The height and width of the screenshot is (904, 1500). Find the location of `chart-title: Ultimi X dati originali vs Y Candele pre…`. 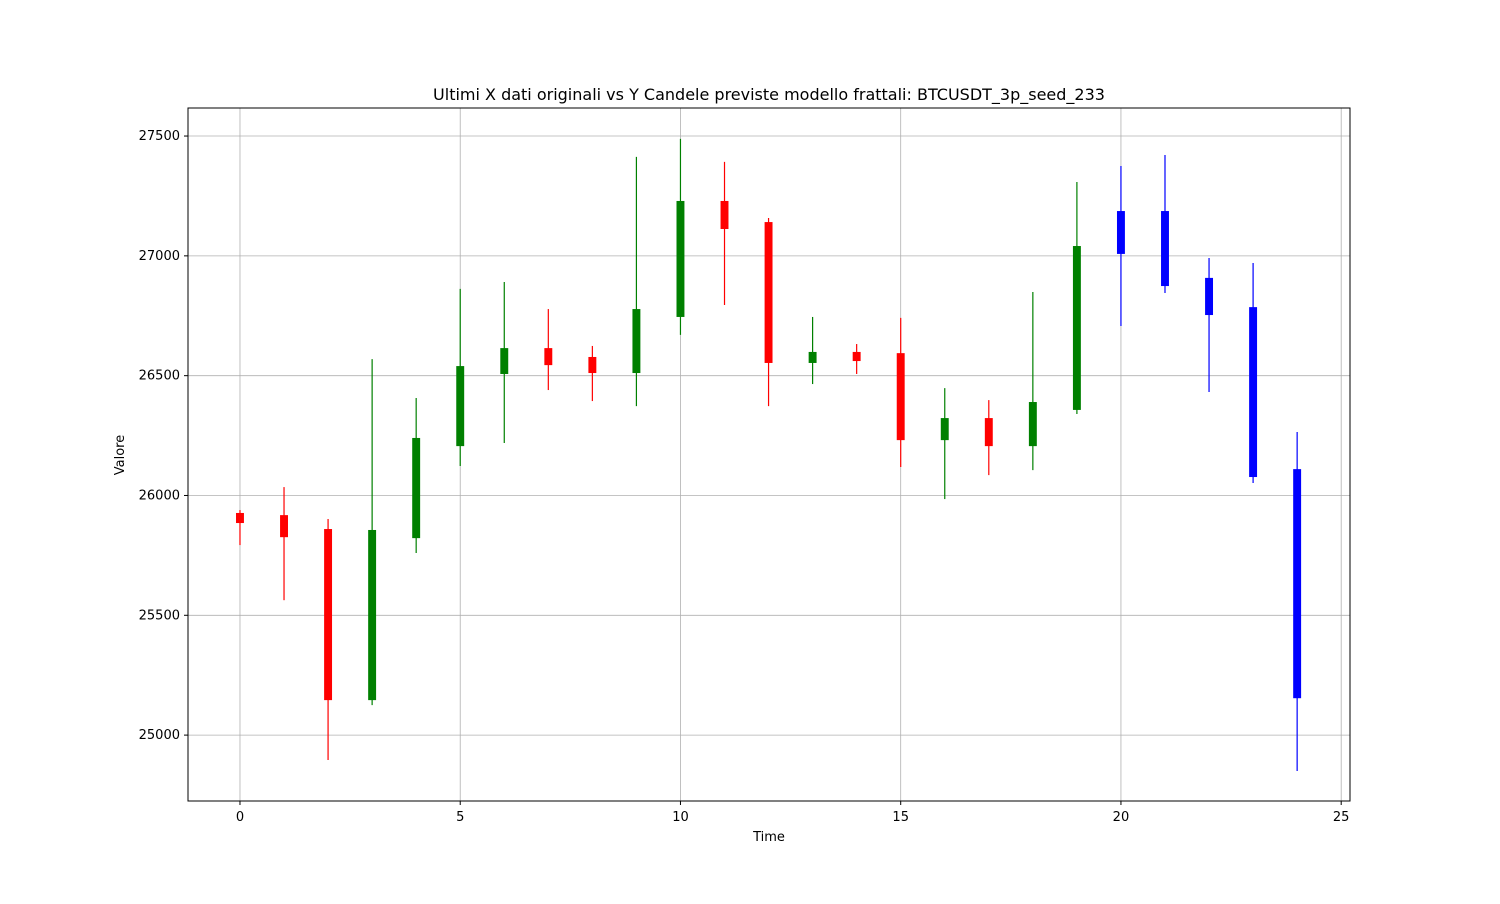

chart-title: Ultimi X dati originali vs Y Candele pre… is located at coordinates (769, 95).